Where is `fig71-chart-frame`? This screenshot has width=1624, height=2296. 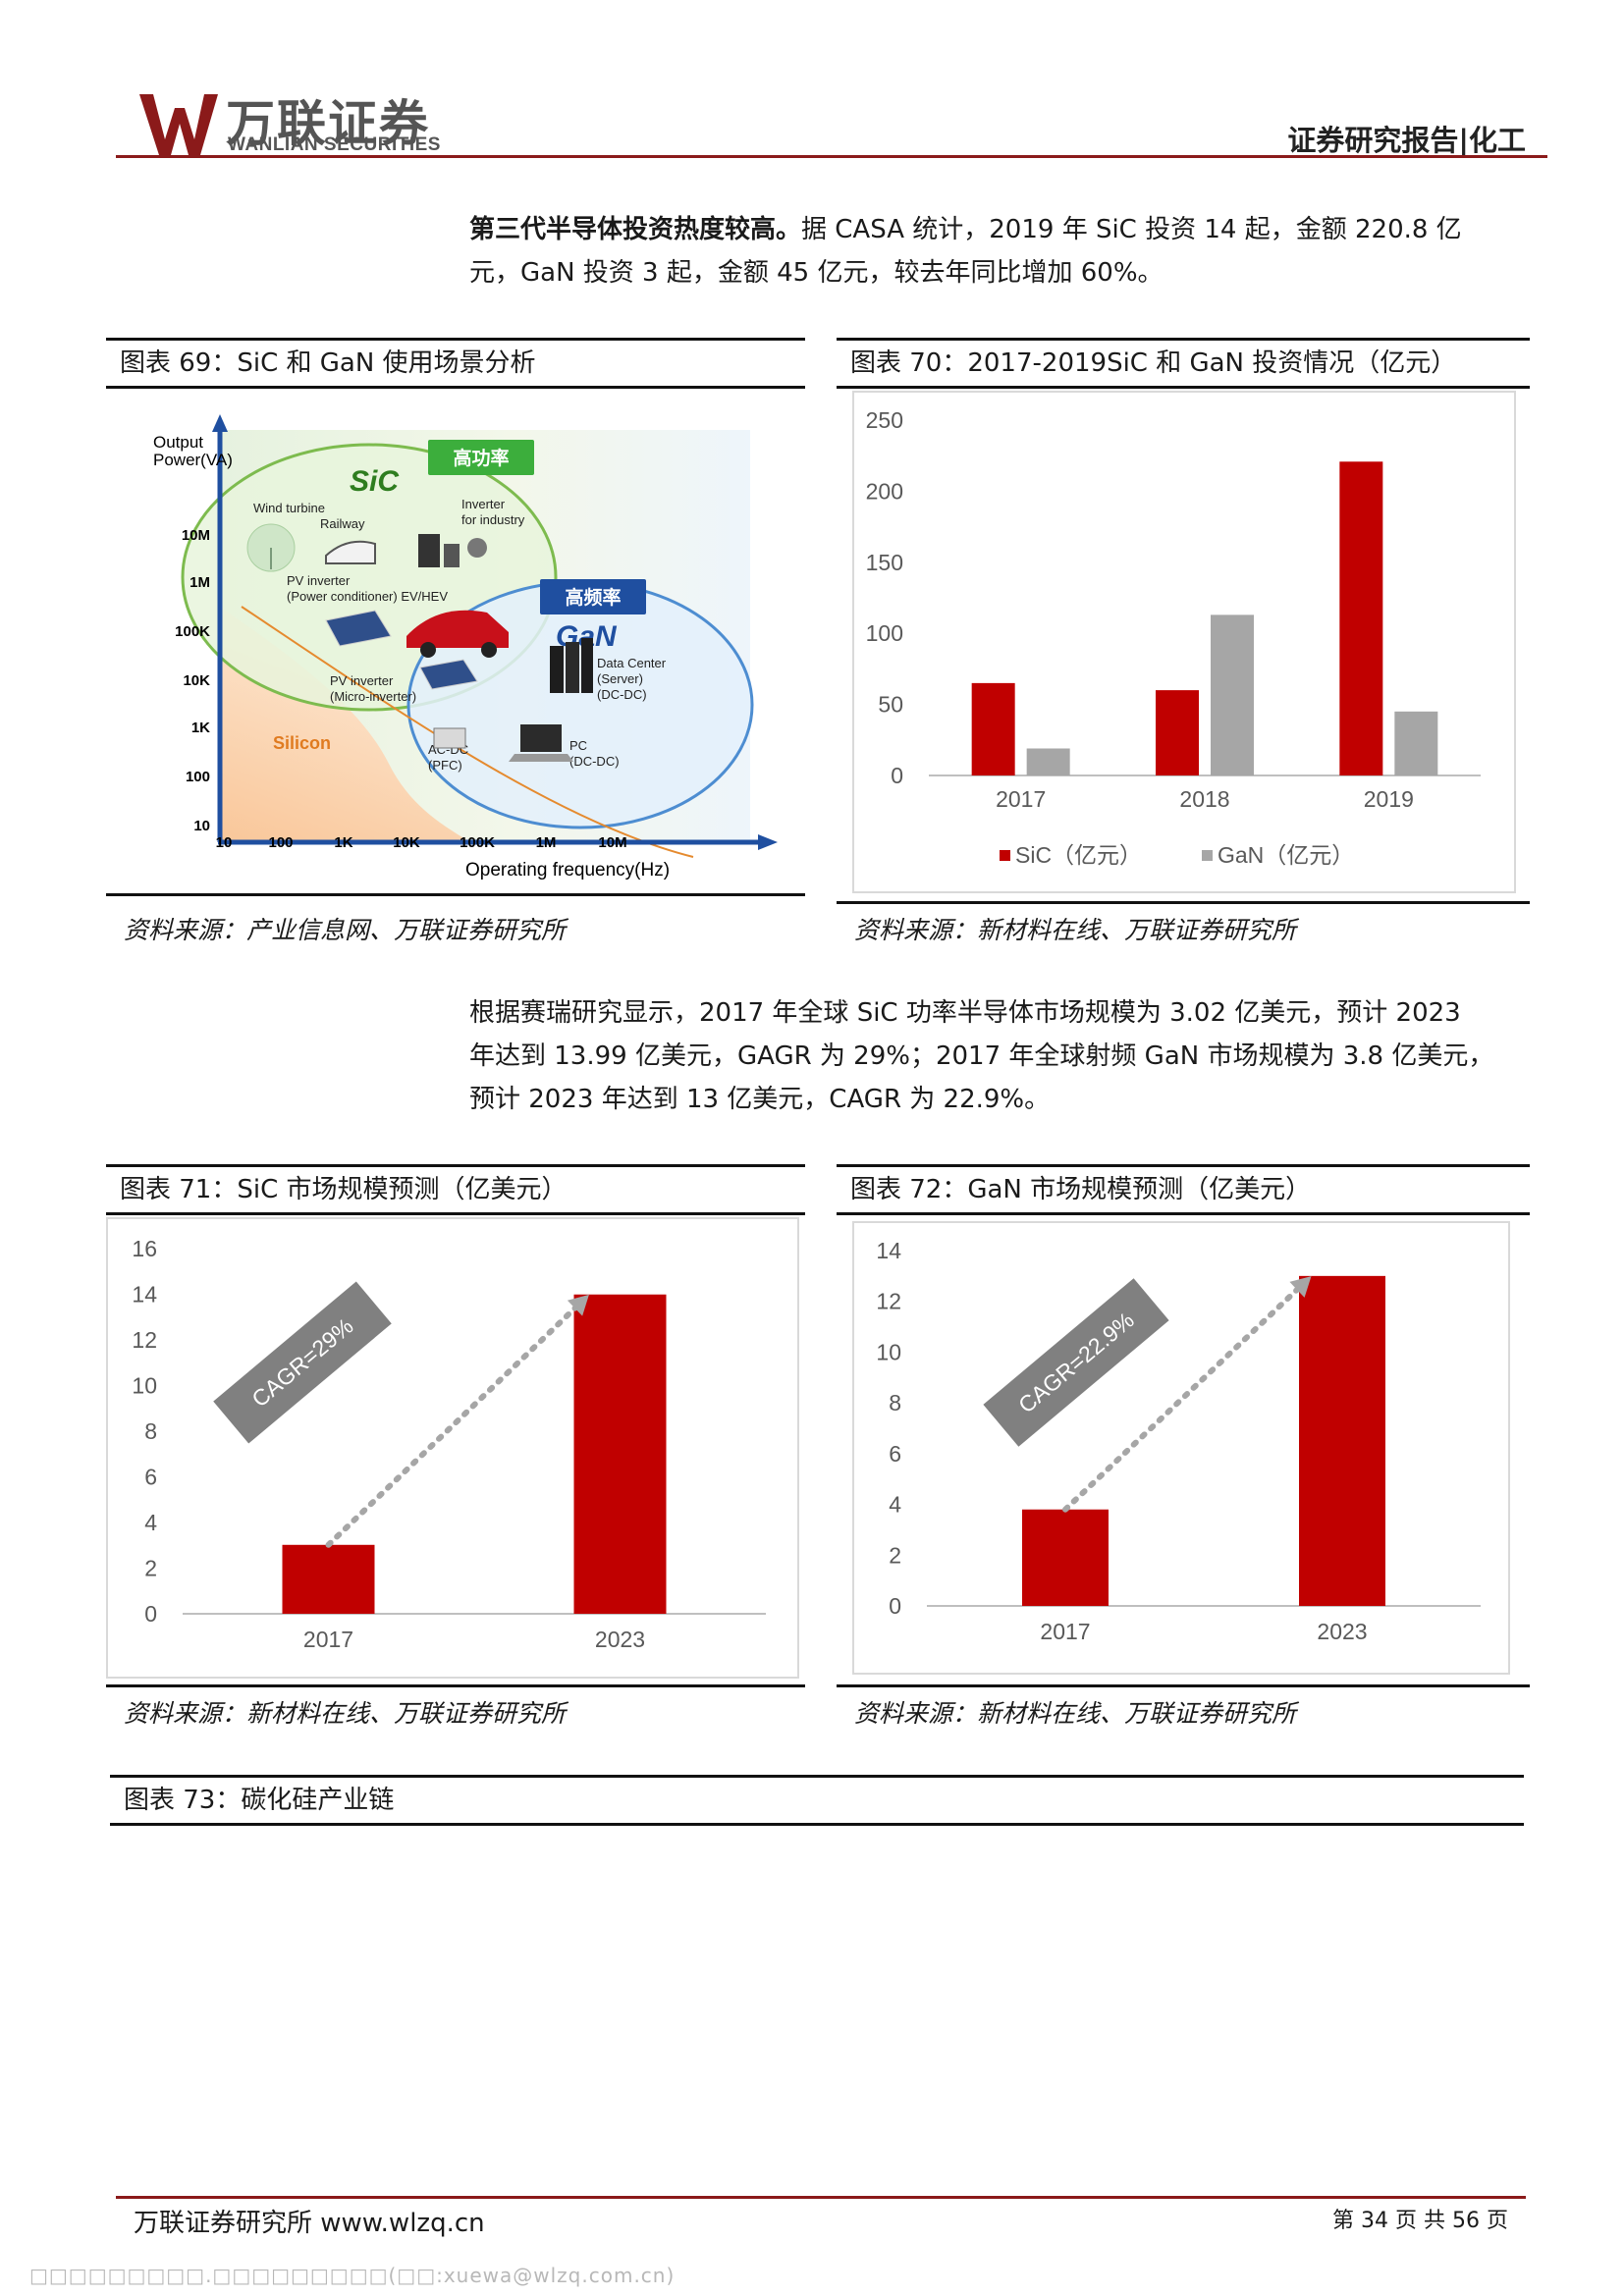 fig71-chart-frame is located at coordinates (452, 1448).